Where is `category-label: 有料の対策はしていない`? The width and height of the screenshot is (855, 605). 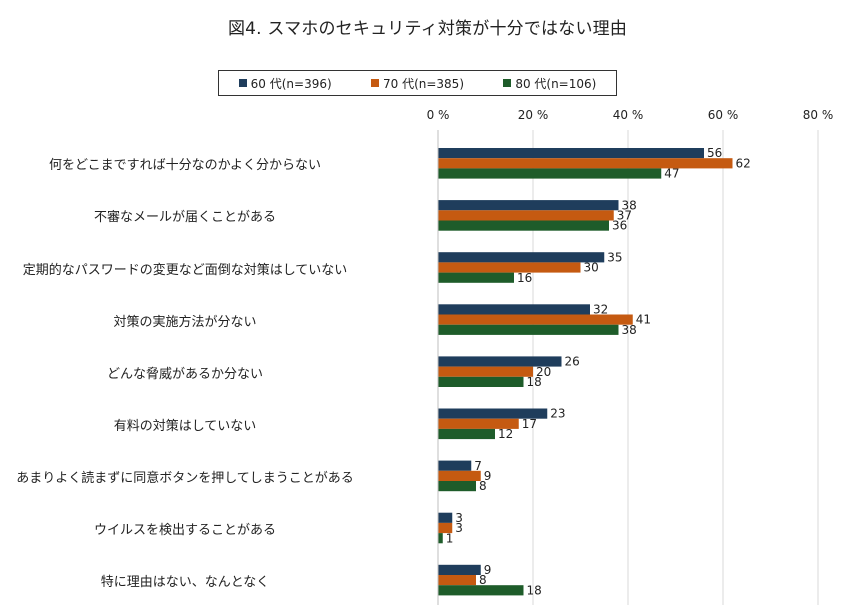
category-label: 有料の対策はしていない is located at coordinates (185, 426).